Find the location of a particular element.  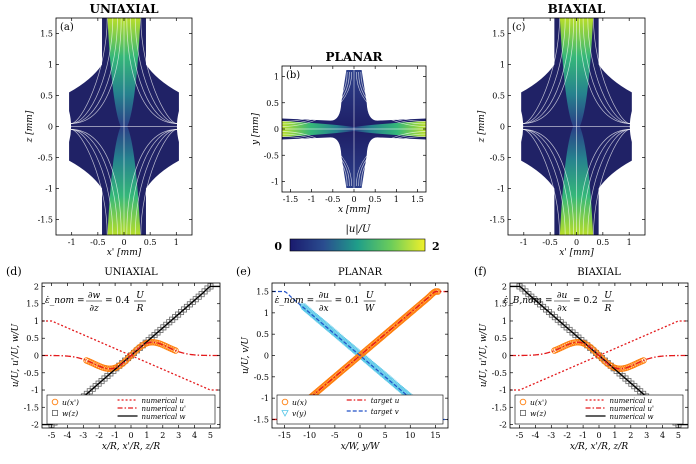

rate-frac-den: ∂z is located at coordinates (94, 309).